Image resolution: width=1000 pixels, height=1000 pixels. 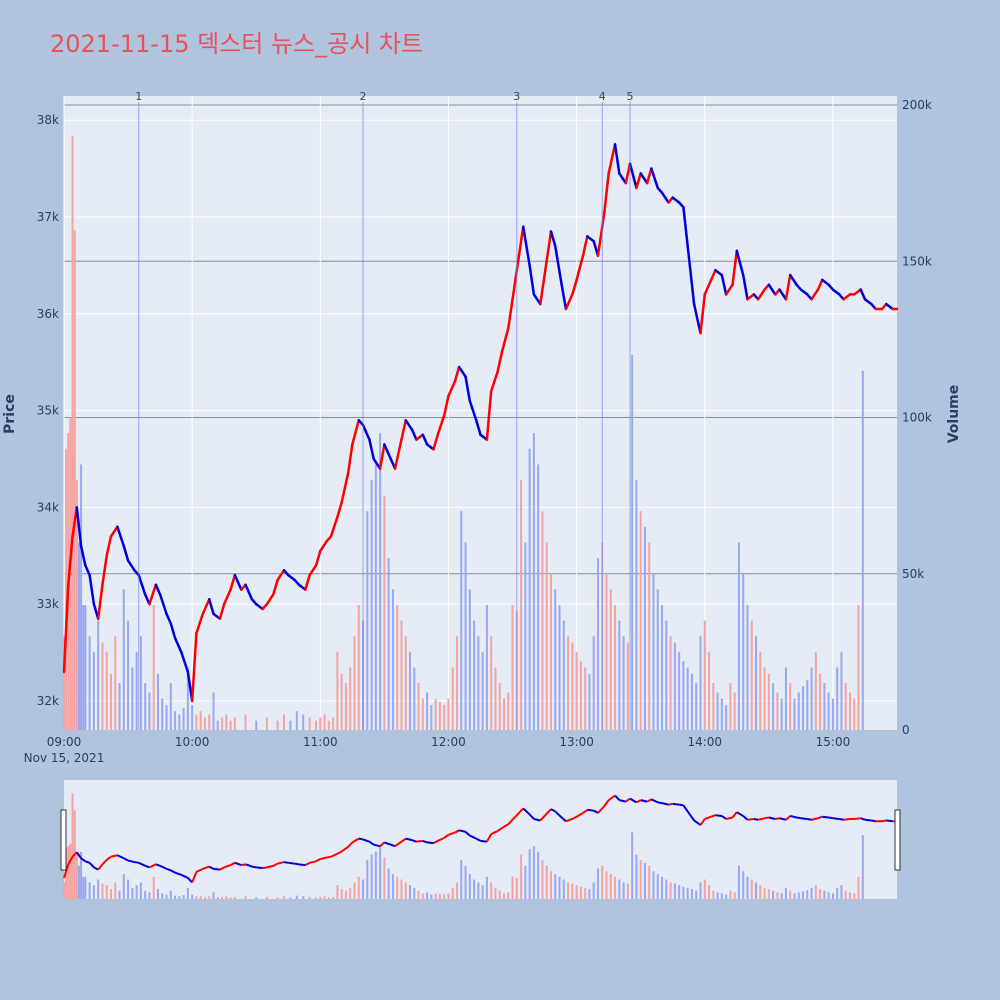 I want to click on x-tick-label: 15:00, so click(x=833, y=742).